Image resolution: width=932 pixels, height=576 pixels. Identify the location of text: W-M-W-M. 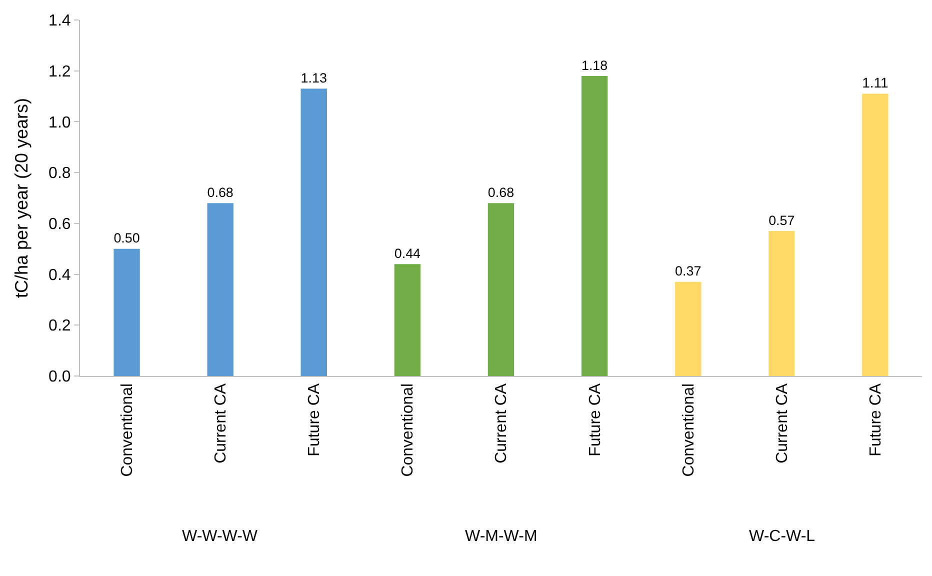
(501, 536).